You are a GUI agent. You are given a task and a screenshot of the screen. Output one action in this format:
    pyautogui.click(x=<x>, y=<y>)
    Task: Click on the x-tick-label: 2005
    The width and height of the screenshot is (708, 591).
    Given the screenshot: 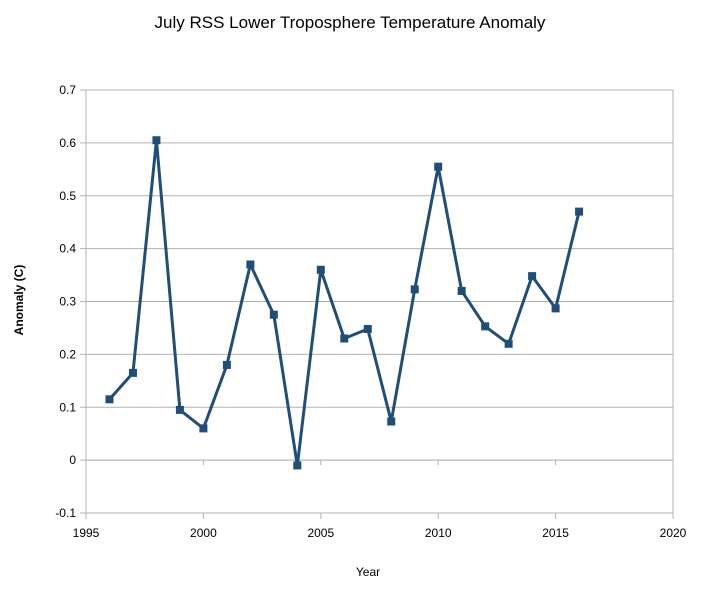 What is the action you would take?
    pyautogui.click(x=320, y=533)
    